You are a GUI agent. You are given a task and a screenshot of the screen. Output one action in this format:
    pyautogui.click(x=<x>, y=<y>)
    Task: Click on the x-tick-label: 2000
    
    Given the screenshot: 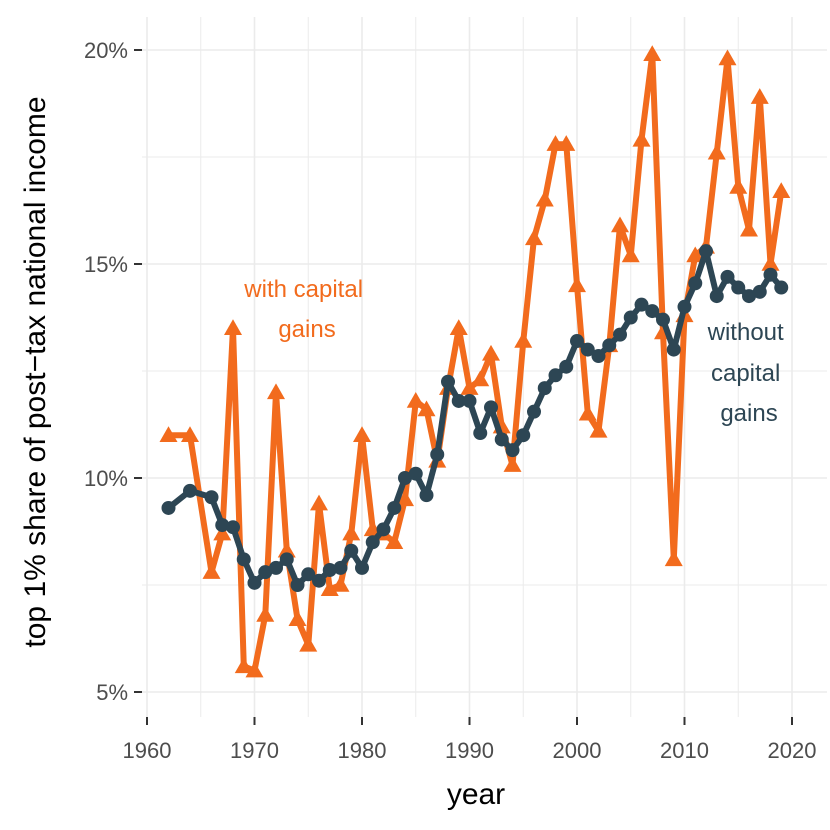 What is the action you would take?
    pyautogui.click(x=577, y=750)
    